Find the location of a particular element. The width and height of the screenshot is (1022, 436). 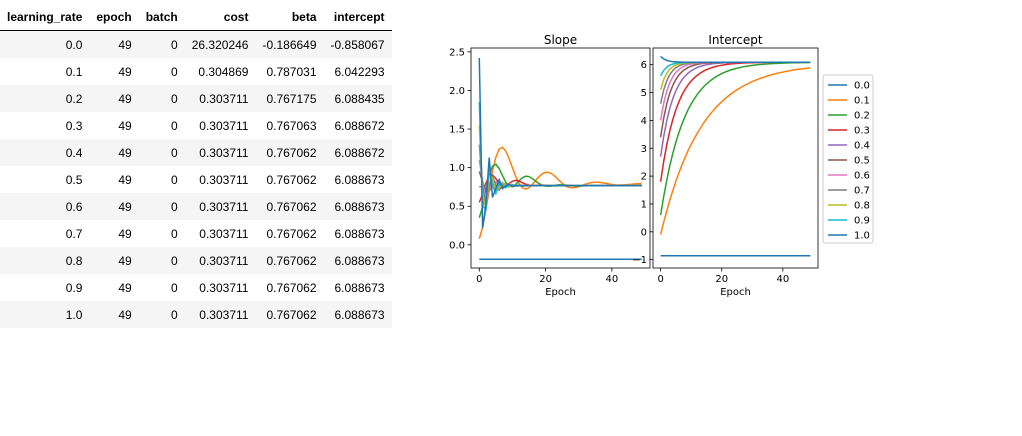

legend-label: 0.1 is located at coordinates (862, 101).